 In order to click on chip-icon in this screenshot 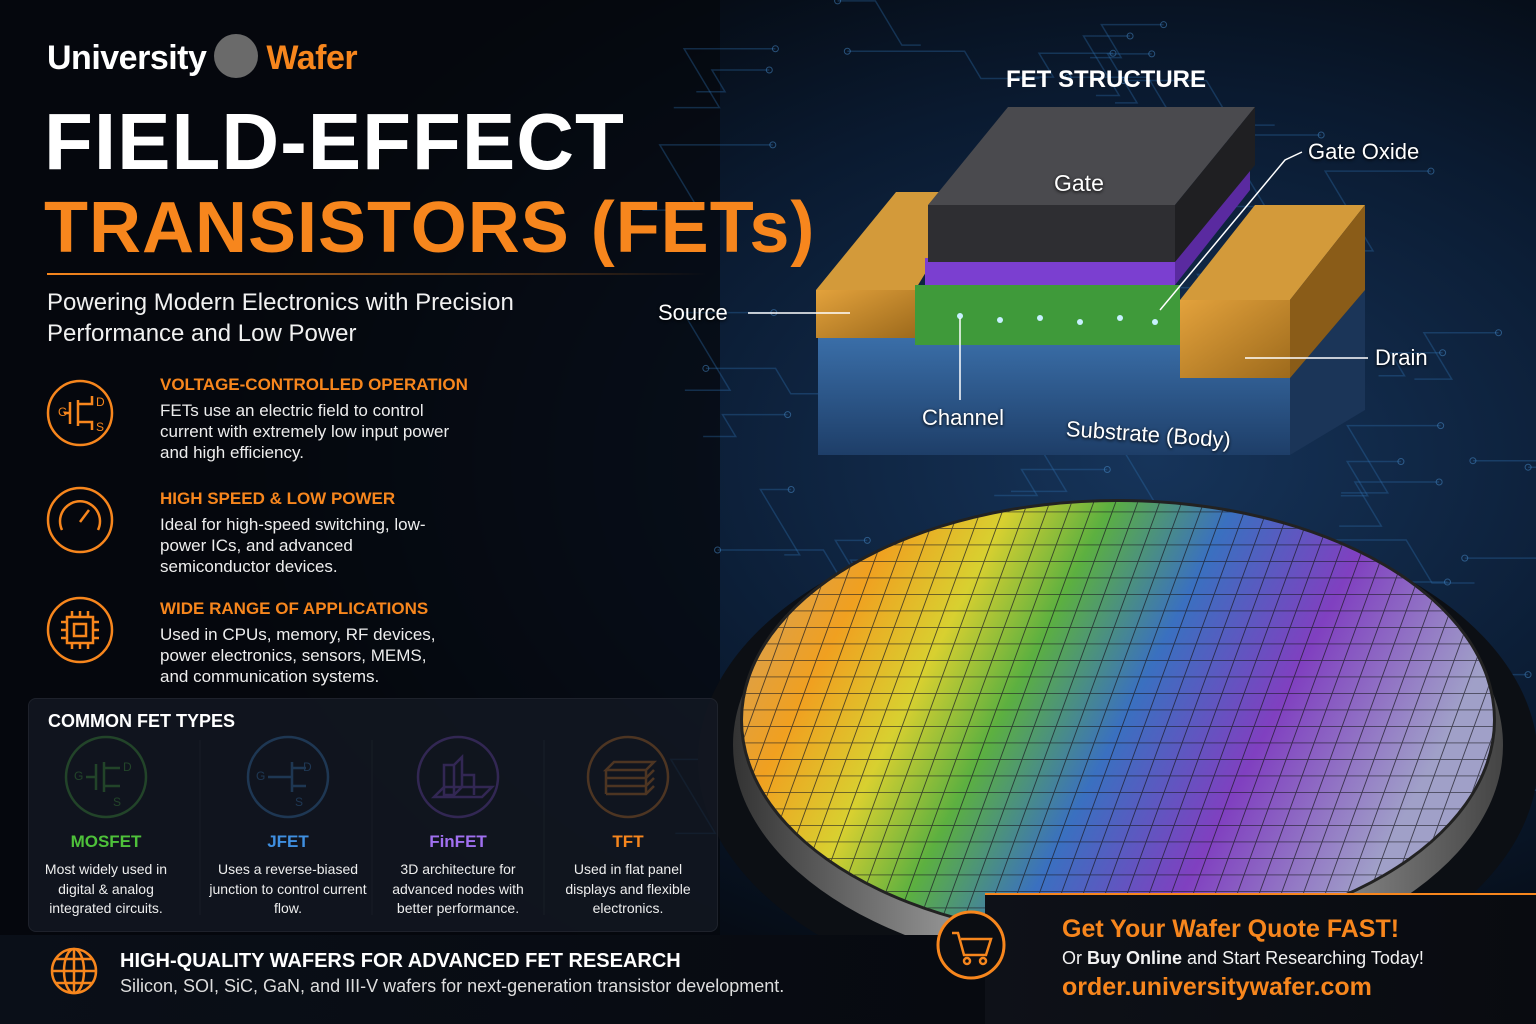, I will do `click(80, 630)`.